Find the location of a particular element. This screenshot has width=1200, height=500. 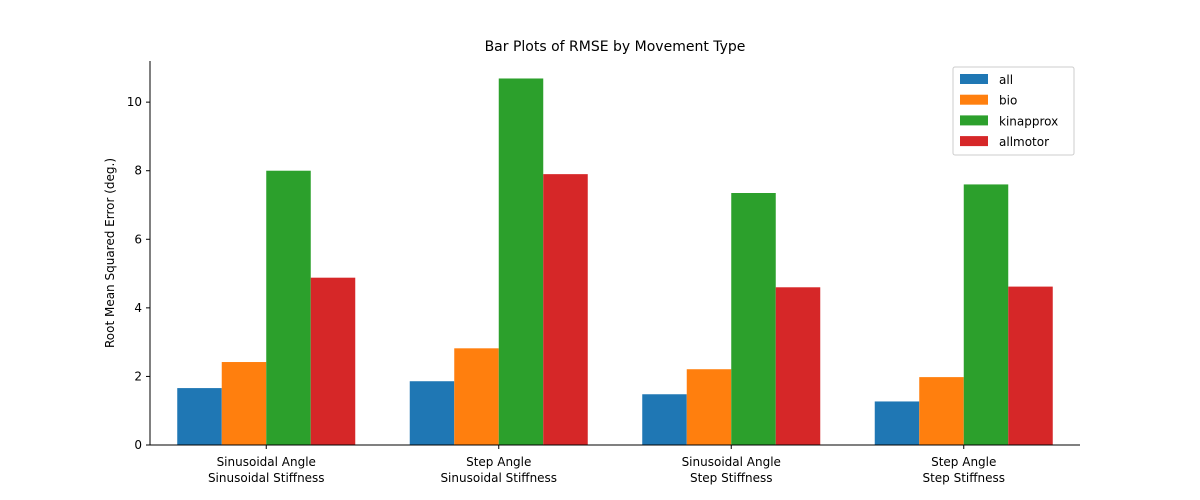

x-tick-label-1-1: Sinusoidal Stiffness is located at coordinates (498, 478).